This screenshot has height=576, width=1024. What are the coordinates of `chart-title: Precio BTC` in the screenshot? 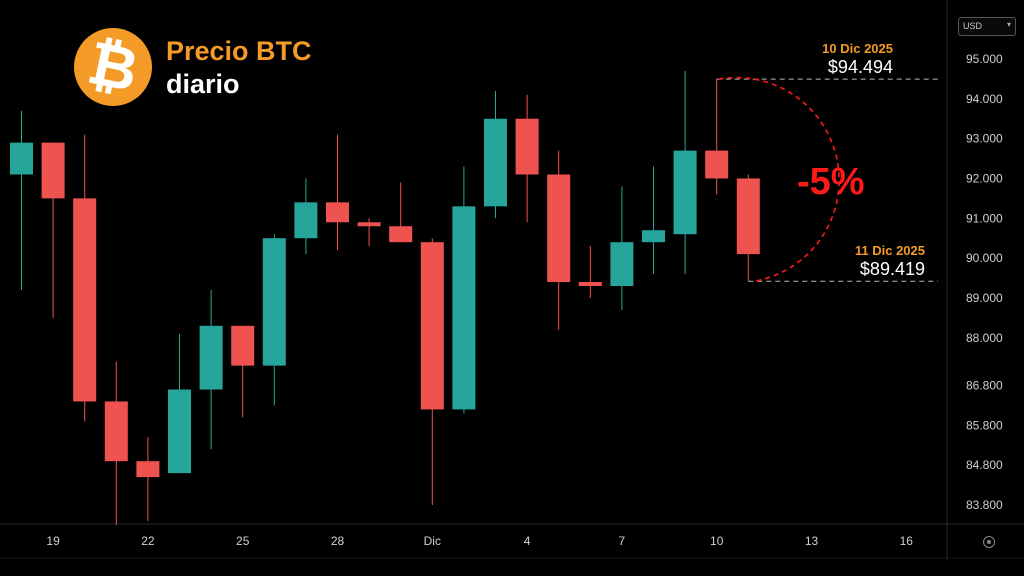 It's located at (239, 51).